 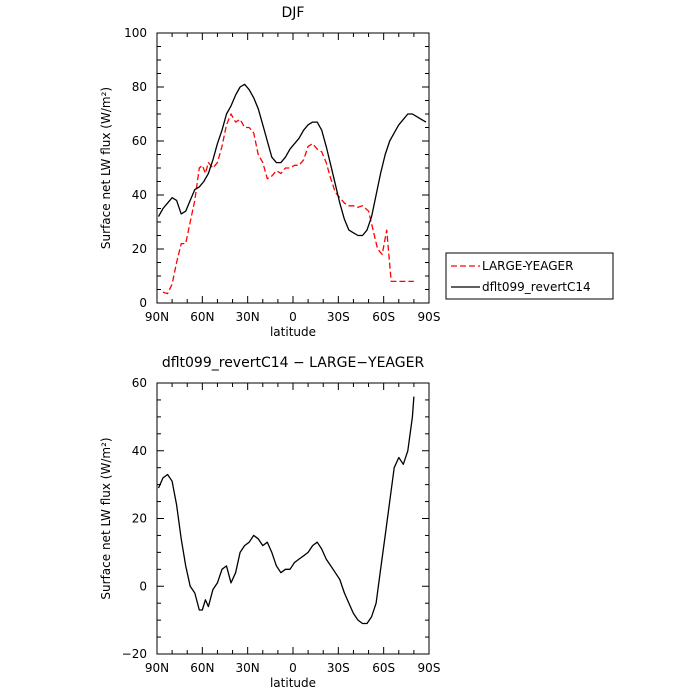 What do you see at coordinates (293, 13) in the screenshot?
I see `top-chart-title: DJF` at bounding box center [293, 13].